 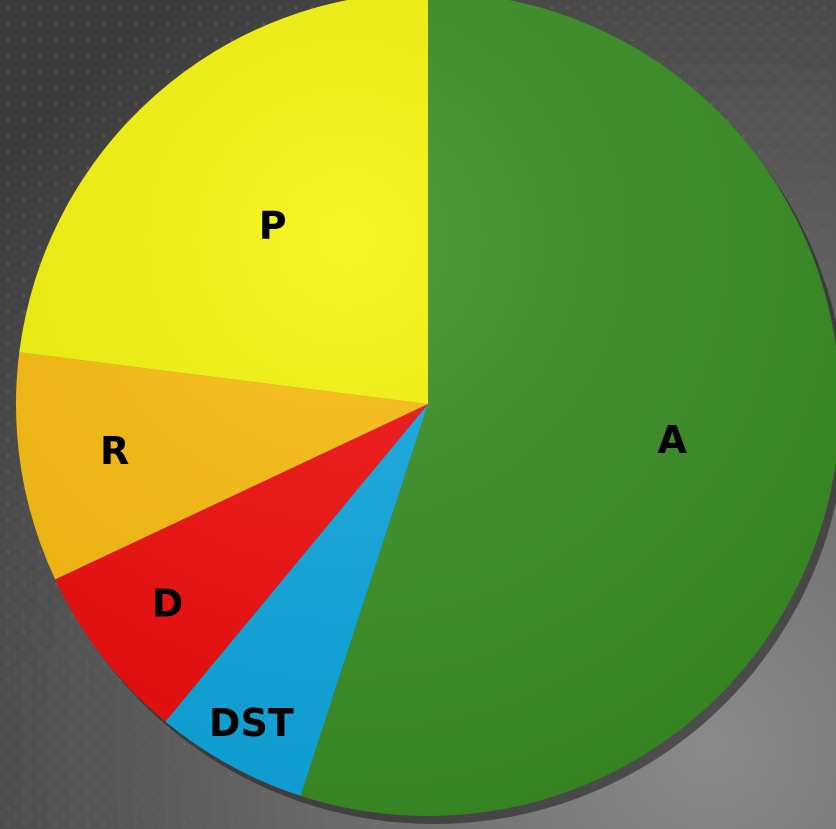 I want to click on slice-label: DST, so click(x=251, y=723).